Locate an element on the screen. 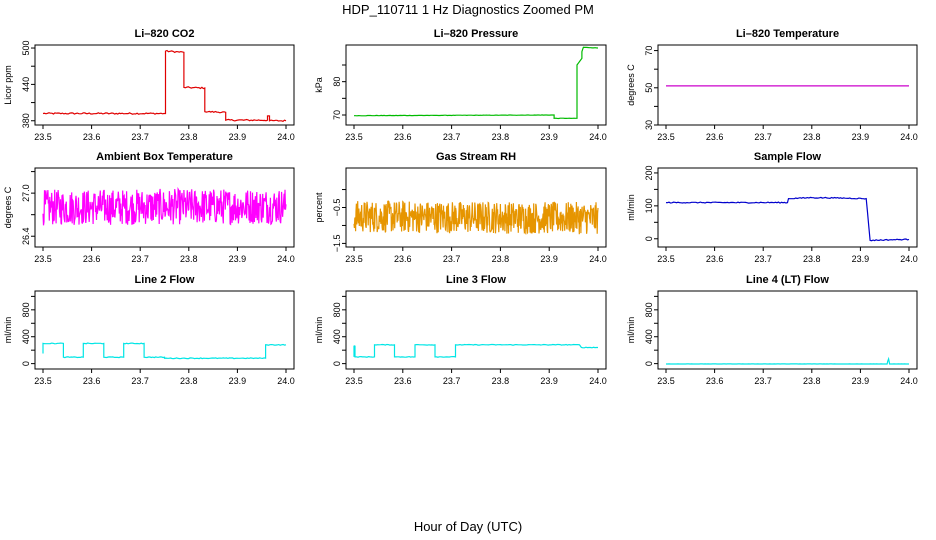  panel-1-x-tick-label: 23.6 is located at coordinates (92, 137).